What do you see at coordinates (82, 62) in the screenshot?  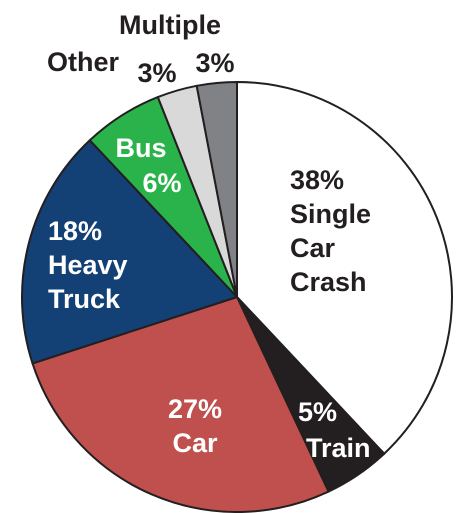 I see `category-label: Other` at bounding box center [82, 62].